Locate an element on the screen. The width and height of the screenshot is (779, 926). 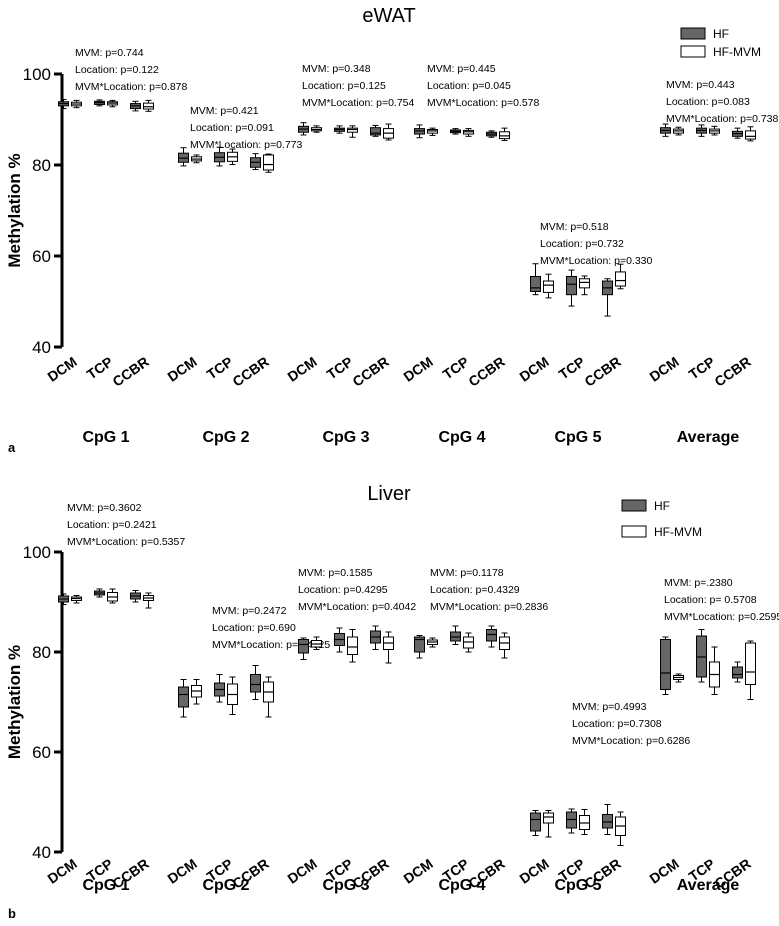
stat-annotation: Location: p=0.4295 is located at coordinates (343, 590).